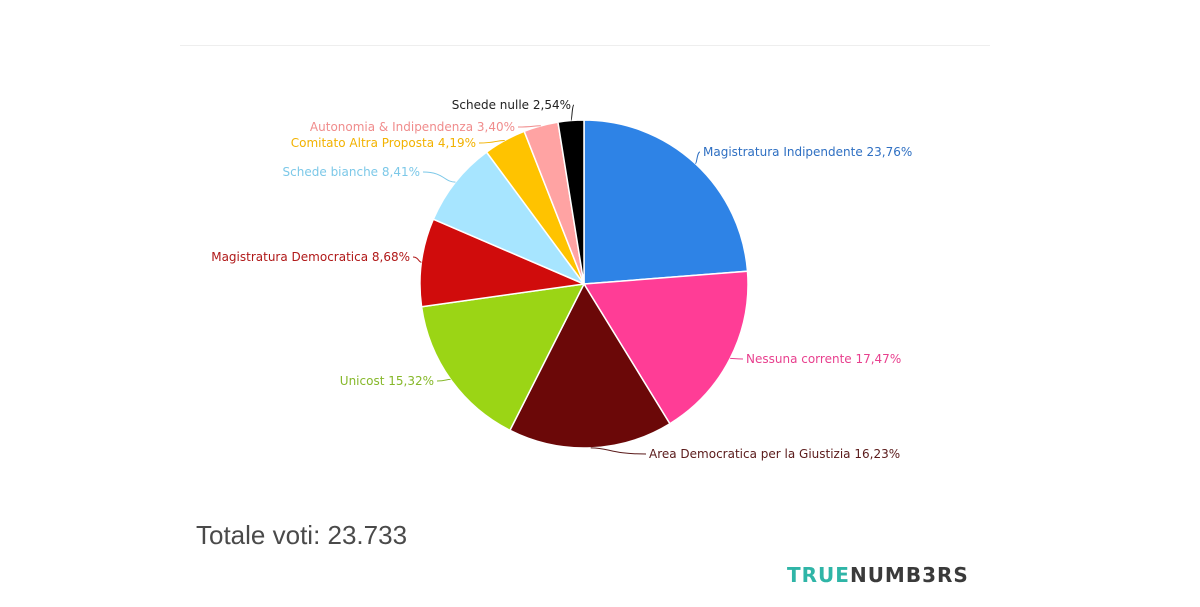 This screenshot has height=607, width=1200. What do you see at coordinates (387, 381) in the screenshot?
I see `slice-label: Unicost 15,32%` at bounding box center [387, 381].